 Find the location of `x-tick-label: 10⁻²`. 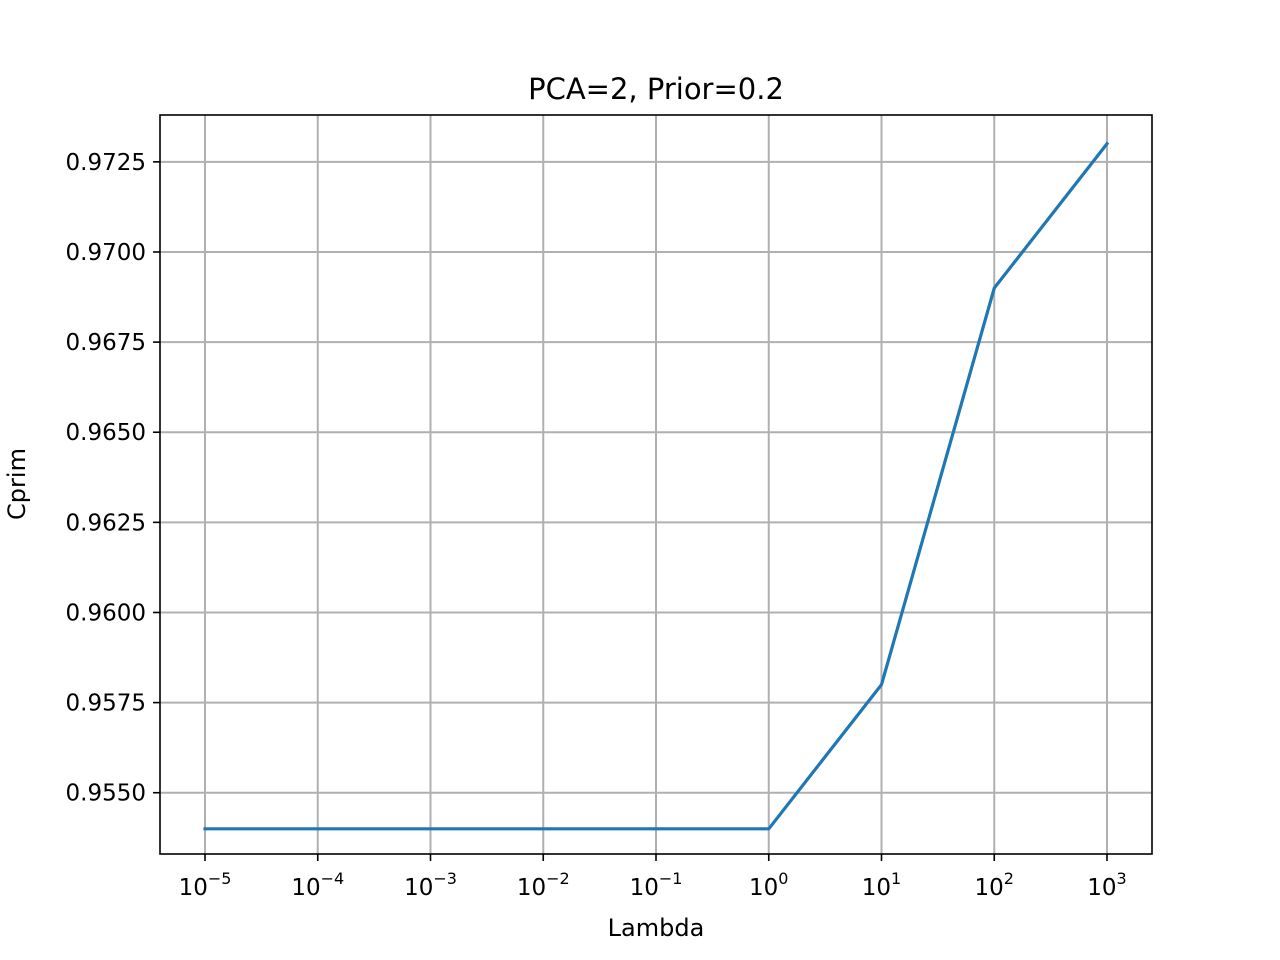

x-tick-label: 10⁻² is located at coordinates (543, 885).